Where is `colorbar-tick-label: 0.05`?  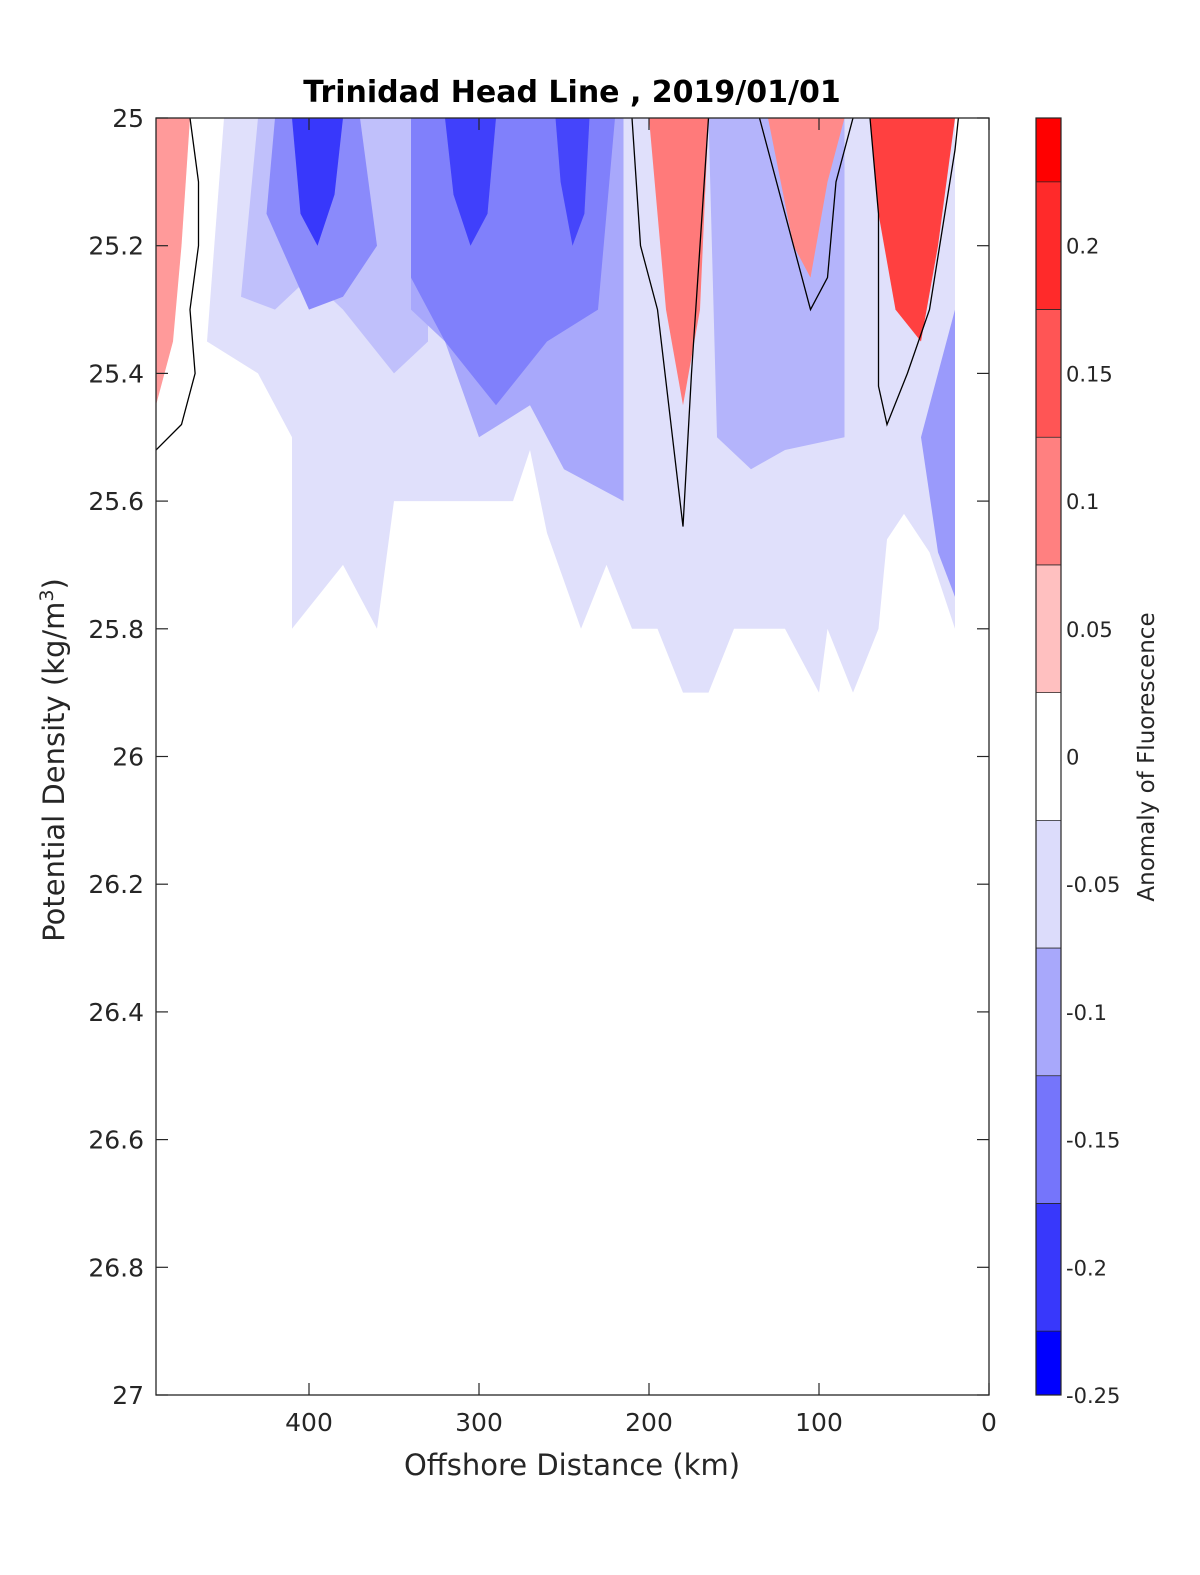 colorbar-tick-label: 0.05 is located at coordinates (1089, 630).